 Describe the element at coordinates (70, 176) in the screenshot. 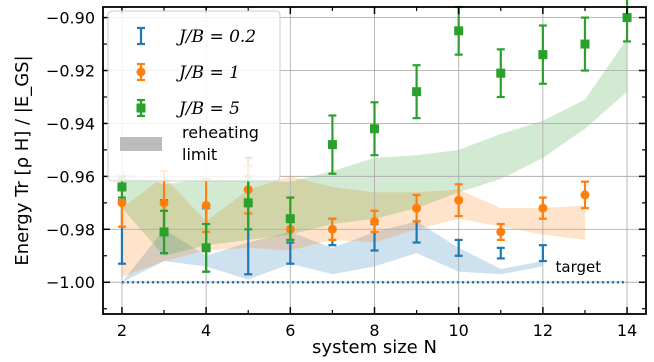

I see `y-tick-label-2: −0.96` at that location.